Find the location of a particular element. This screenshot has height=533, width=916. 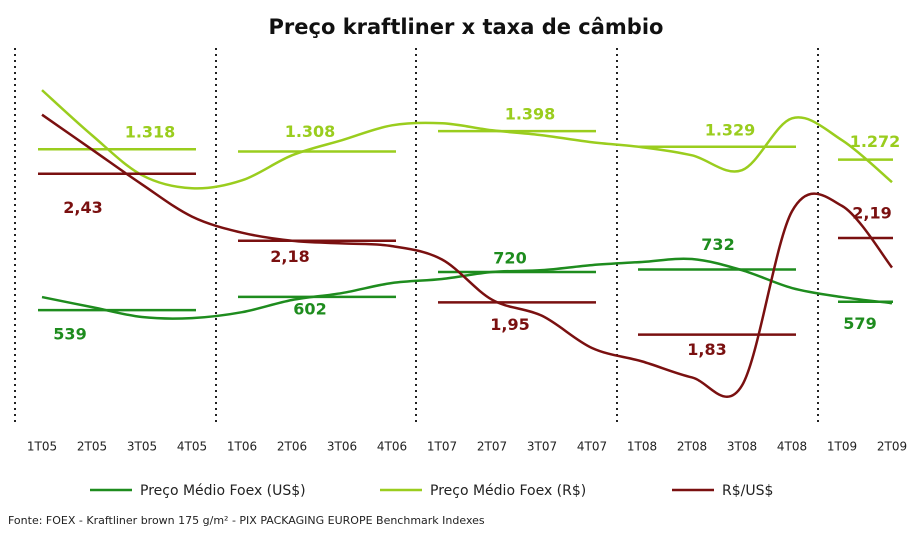

x-tick-label: 1T09 is located at coordinates (842, 447).